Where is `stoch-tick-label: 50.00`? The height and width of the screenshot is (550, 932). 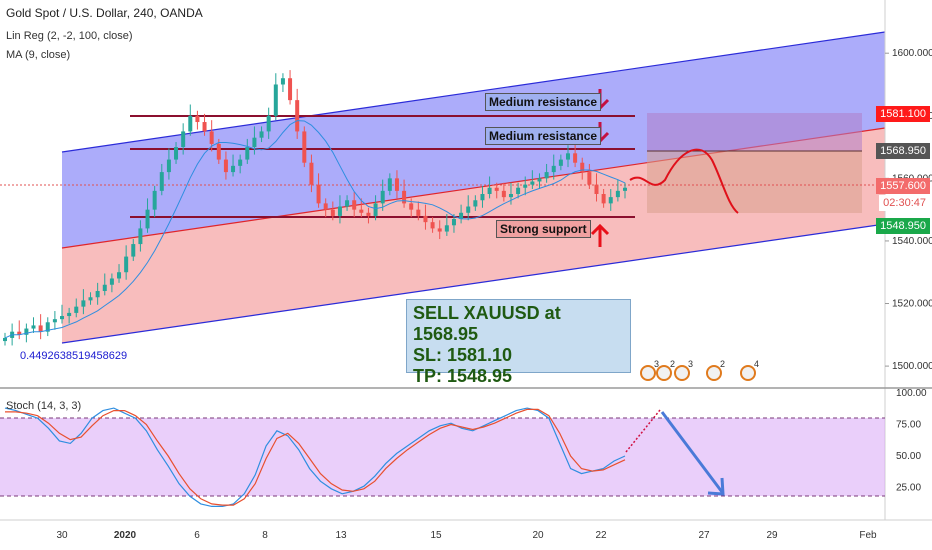 stoch-tick-label: 50.00 is located at coordinates (908, 456).